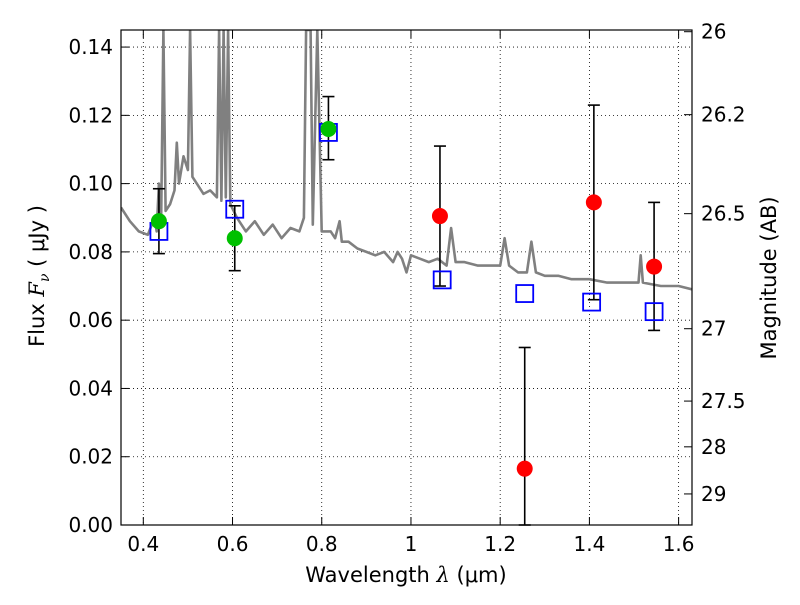 This screenshot has width=800, height=605. Describe the element at coordinates (45, 277) in the screenshot. I see `y-axis-title-subscript: ν` at that location.